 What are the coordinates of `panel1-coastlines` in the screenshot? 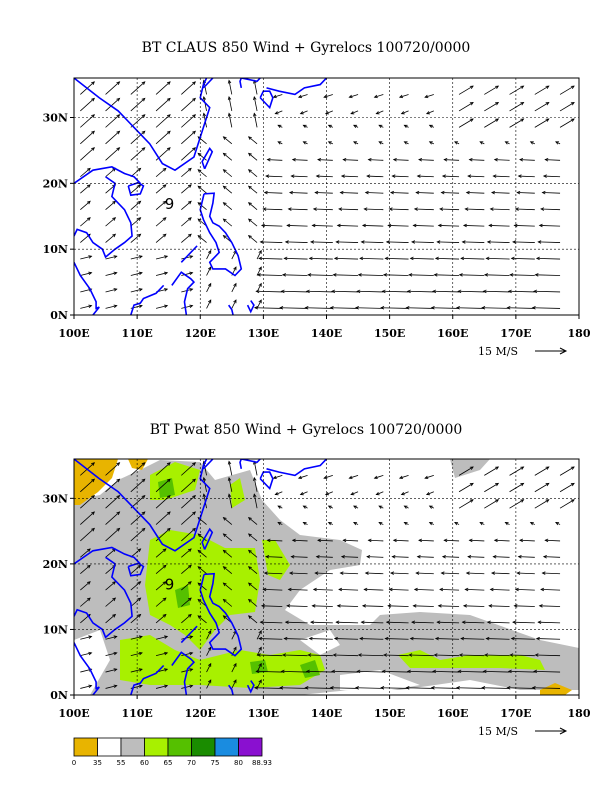 It's located at (201, 196).